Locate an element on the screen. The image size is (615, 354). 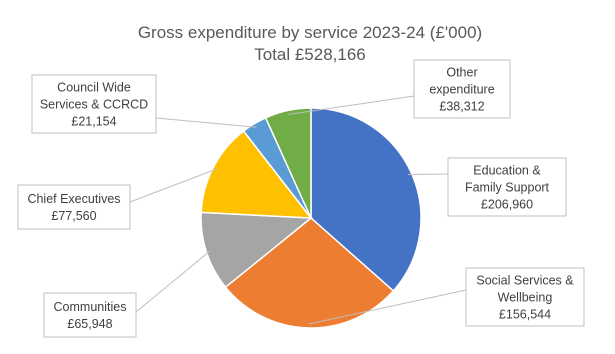
category-label: Communities is located at coordinates (90, 307).